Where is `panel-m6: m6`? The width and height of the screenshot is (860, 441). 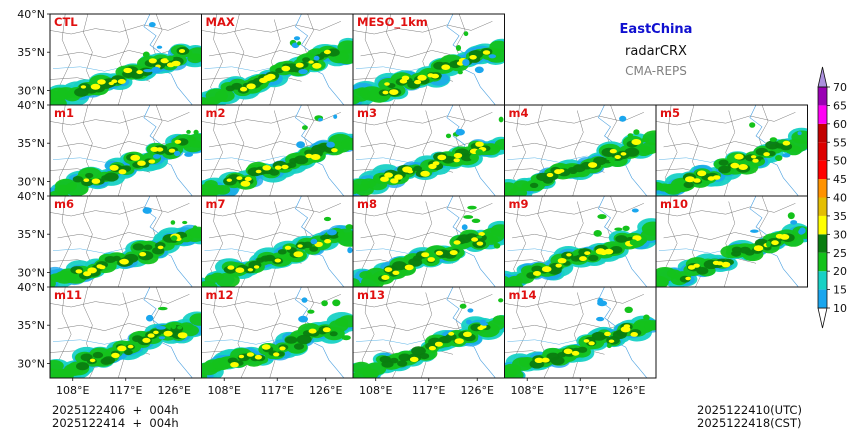 panel-m6: m6 is located at coordinates (125, 241).